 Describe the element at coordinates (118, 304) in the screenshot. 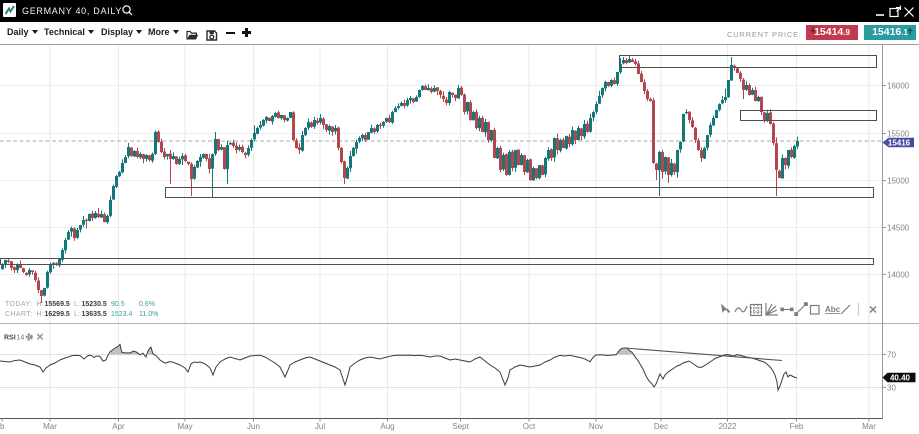

I see `svg-text: 90.5` at that location.